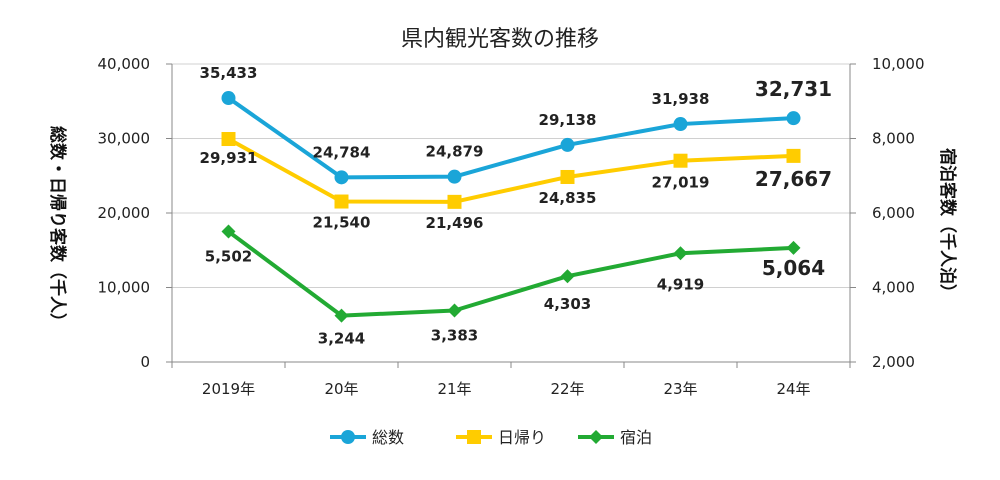 The width and height of the screenshot is (1000, 480). I want to click on left-tick-label: 10,000, so click(124, 288).